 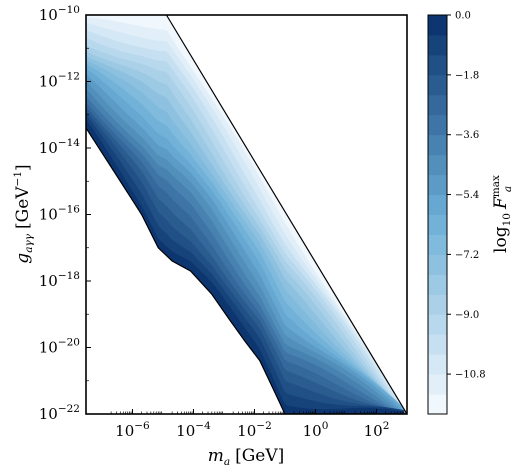 What do you see at coordinates (316, 430) in the screenshot?
I see `x-tick-label: 10⁰` at bounding box center [316, 430].